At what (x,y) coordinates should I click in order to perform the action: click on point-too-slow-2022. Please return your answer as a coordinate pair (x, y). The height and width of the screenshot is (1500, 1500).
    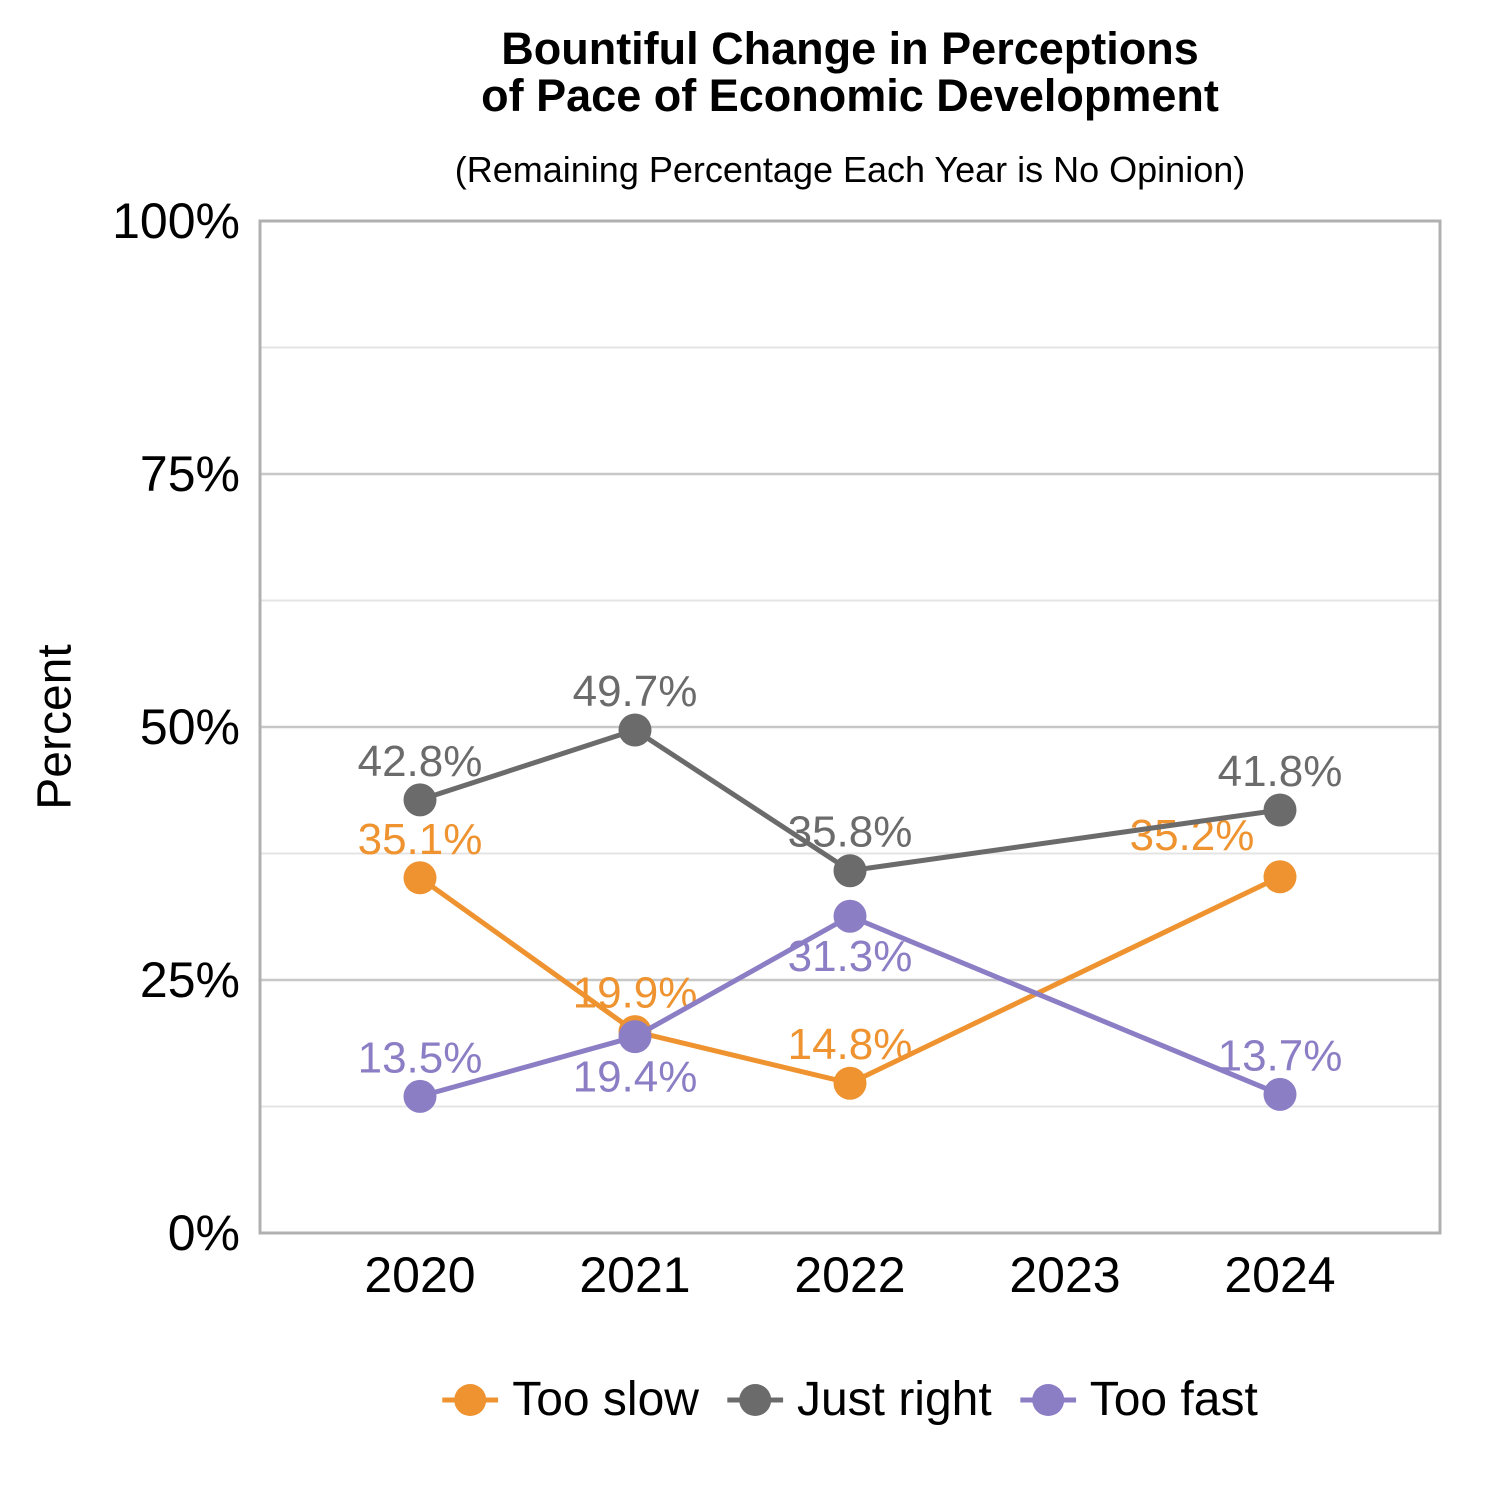
    Looking at the image, I should click on (850, 1083).